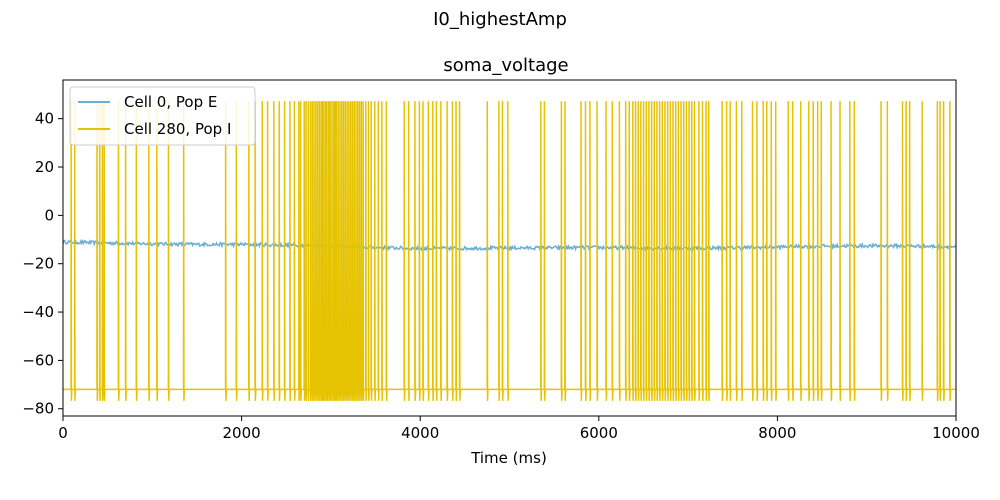  Describe the element at coordinates (170, 102) in the screenshot. I see `legend-label: Cell 0, Pop E` at that location.